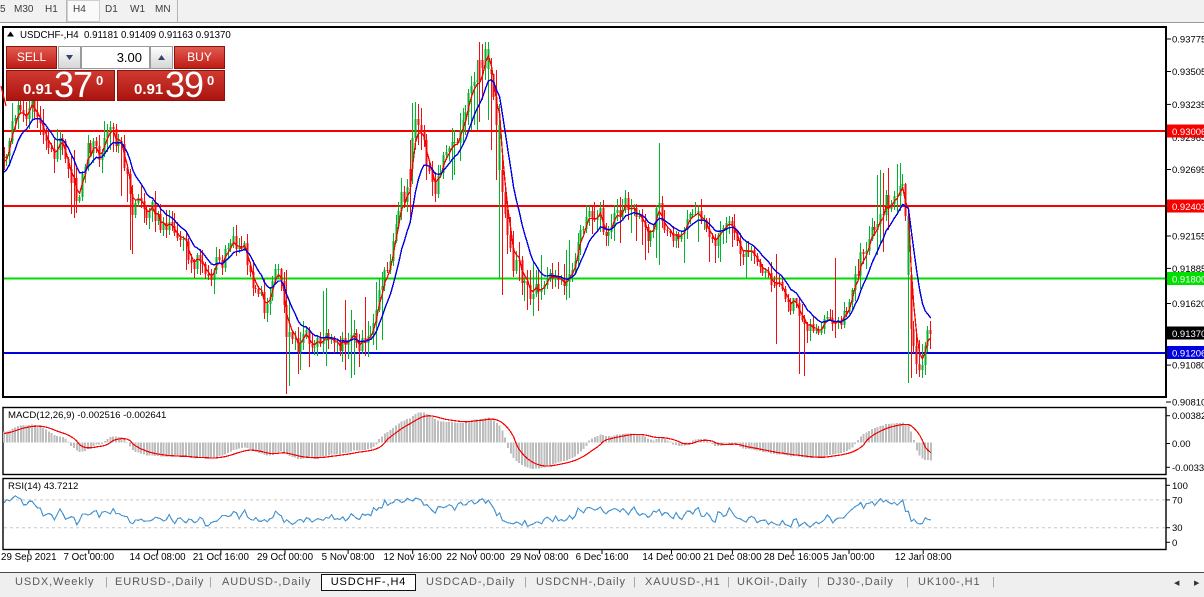  Describe the element at coordinates (1188, 237) in the screenshot. I see `svg-text: 0.92155` at that location.